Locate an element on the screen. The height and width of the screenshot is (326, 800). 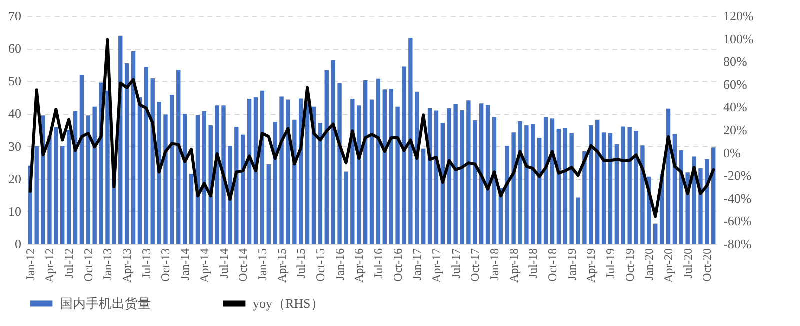
x-tick-label: Apr-18 is located at coordinates (513, 265).